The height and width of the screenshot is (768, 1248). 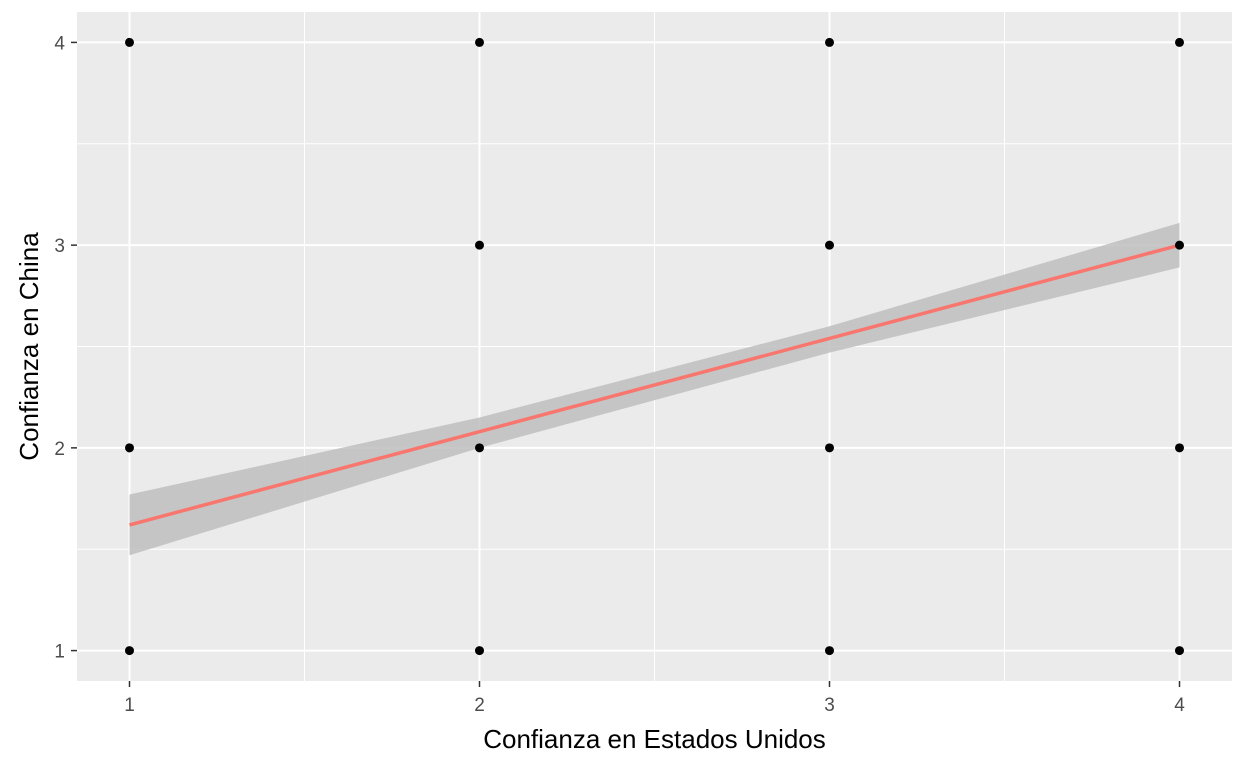 I want to click on x-tick-label: 2, so click(x=479, y=705).